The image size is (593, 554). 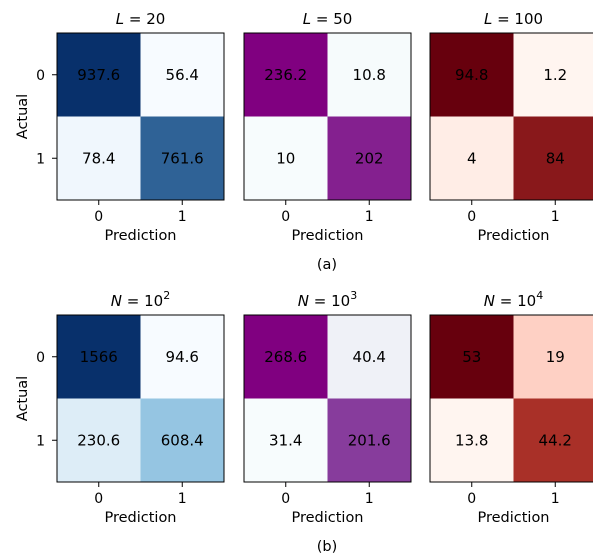 I want to click on cell-value-label: 761.6, so click(x=182, y=158).